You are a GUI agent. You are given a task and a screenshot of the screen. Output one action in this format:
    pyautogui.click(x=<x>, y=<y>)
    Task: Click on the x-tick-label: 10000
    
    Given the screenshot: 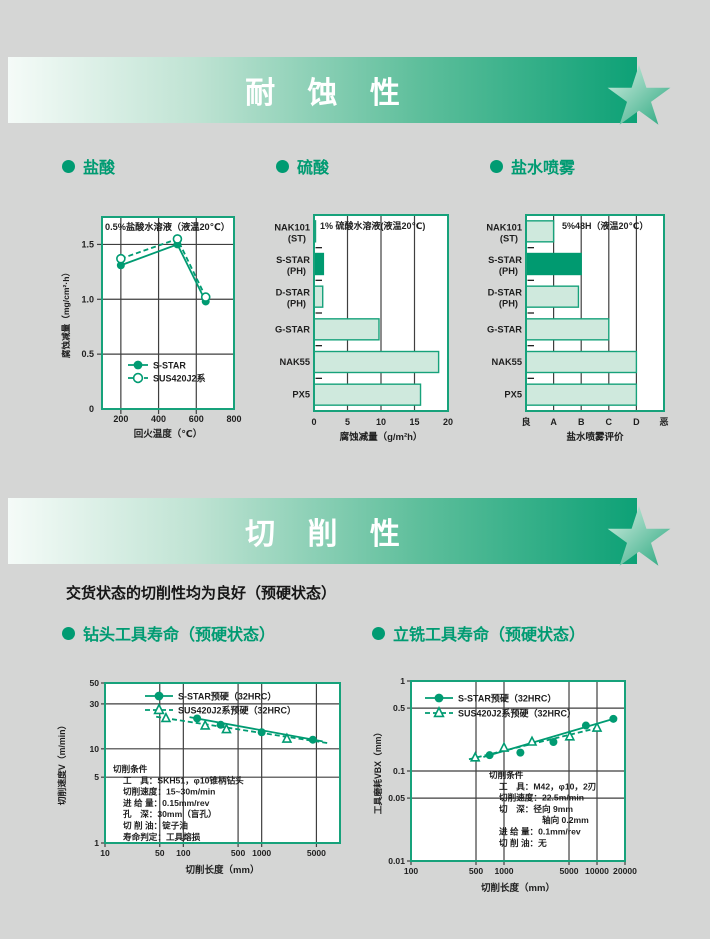 What is the action you would take?
    pyautogui.click(x=597, y=871)
    